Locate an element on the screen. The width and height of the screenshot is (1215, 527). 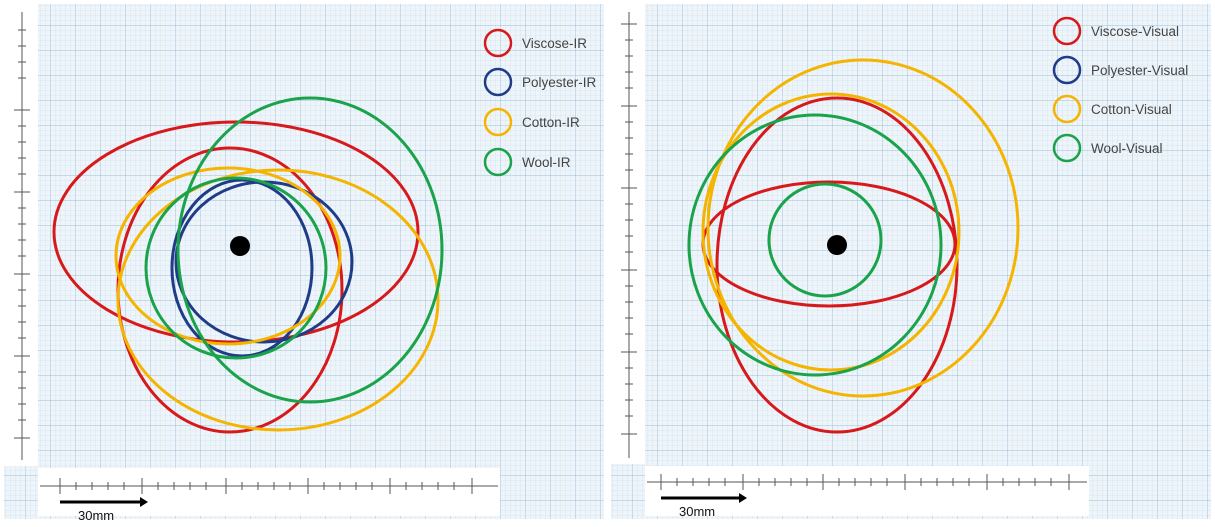
legend-label: Wool-Visual is located at coordinates (1127, 148).